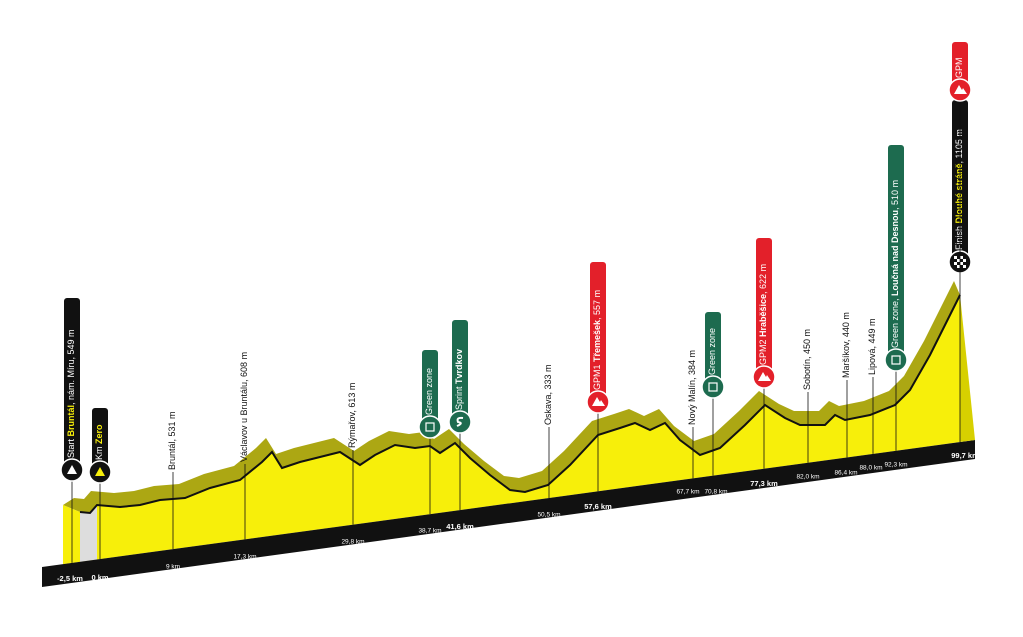  Describe the element at coordinates (763, 279) in the screenshot. I see `label-part: , 622 m` at that location.